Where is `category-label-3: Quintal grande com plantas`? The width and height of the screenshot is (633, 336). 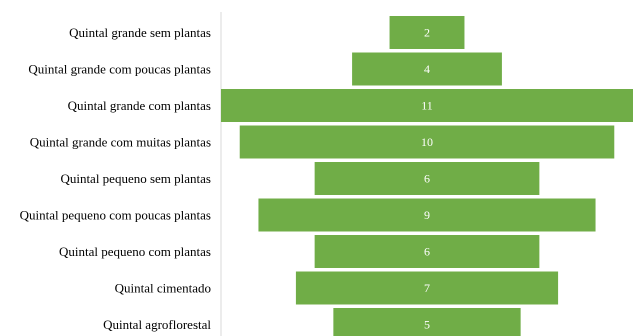 category-label-3: Quintal grande com plantas is located at coordinates (139, 105).